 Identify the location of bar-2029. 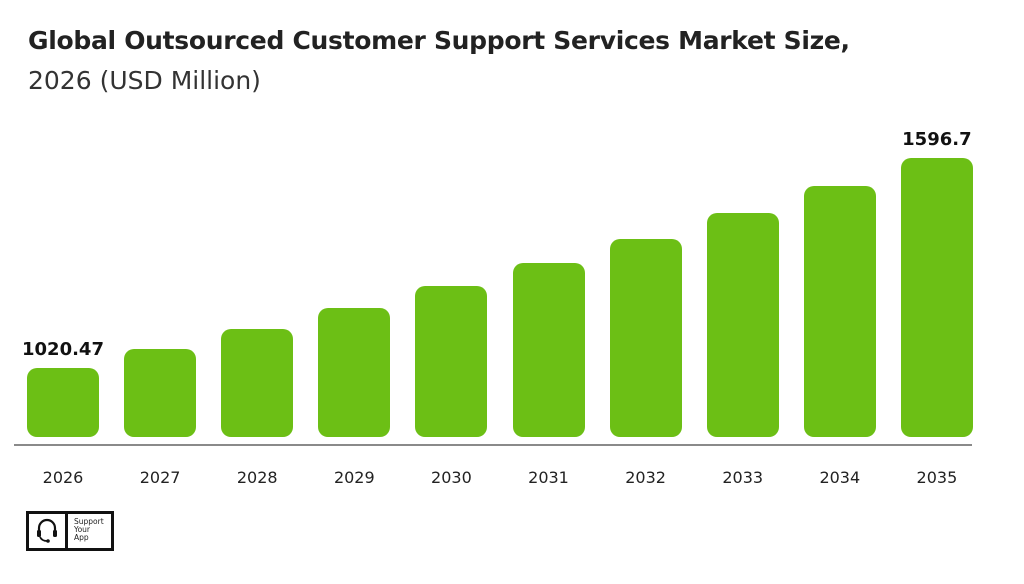
(354, 372).